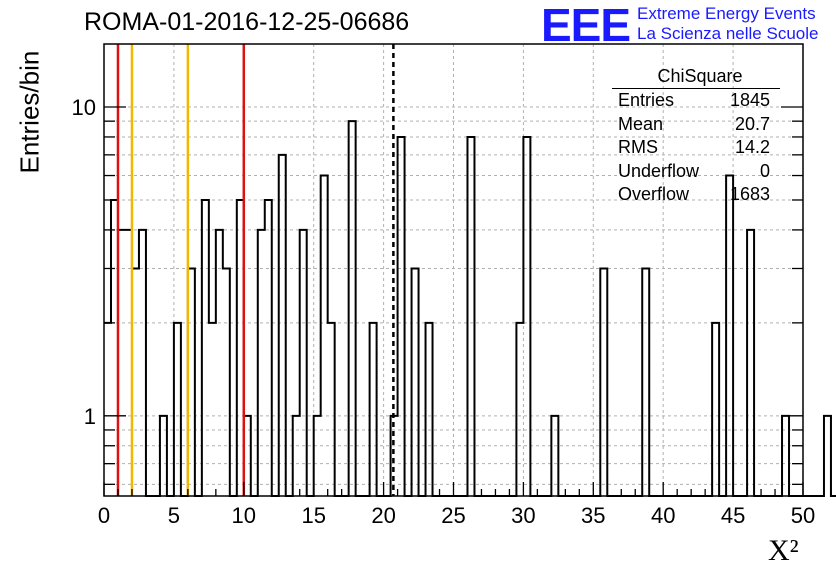 The image size is (836, 572). I want to click on y-tick-label: 10, so click(84, 107).